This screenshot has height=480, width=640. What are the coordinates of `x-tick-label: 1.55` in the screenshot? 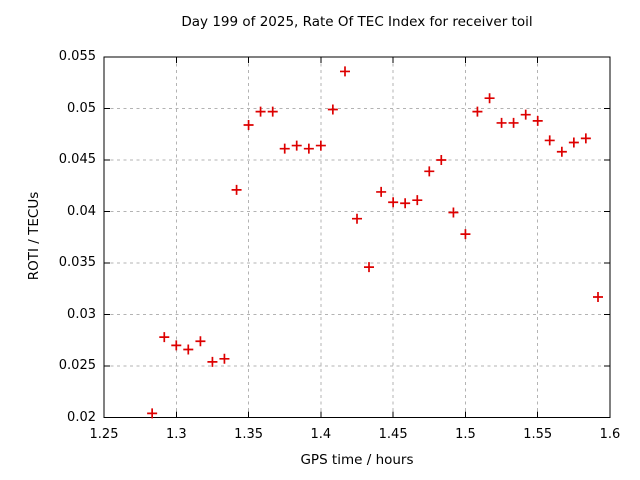 It's located at (538, 434).